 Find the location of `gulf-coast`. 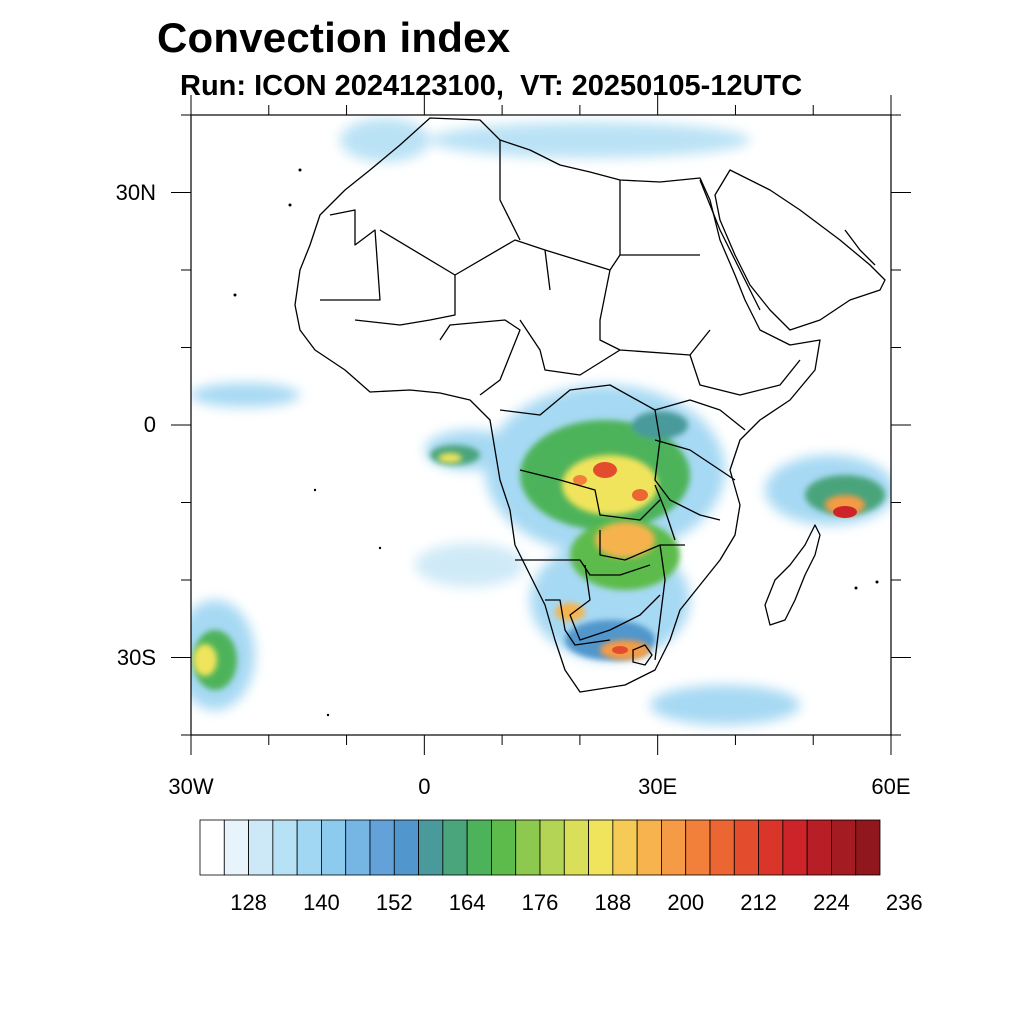

gulf-coast is located at coordinates (860, 247).